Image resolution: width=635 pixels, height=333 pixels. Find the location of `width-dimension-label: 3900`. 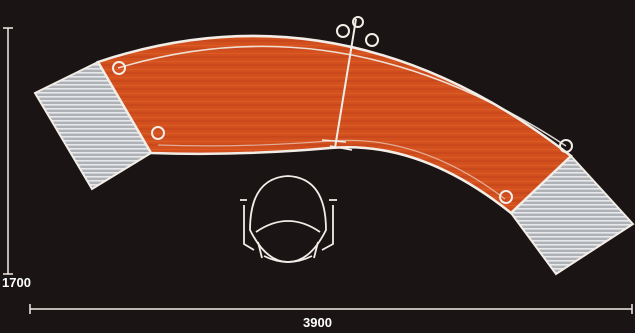

width-dimension-label: 3900 is located at coordinates (317, 322).